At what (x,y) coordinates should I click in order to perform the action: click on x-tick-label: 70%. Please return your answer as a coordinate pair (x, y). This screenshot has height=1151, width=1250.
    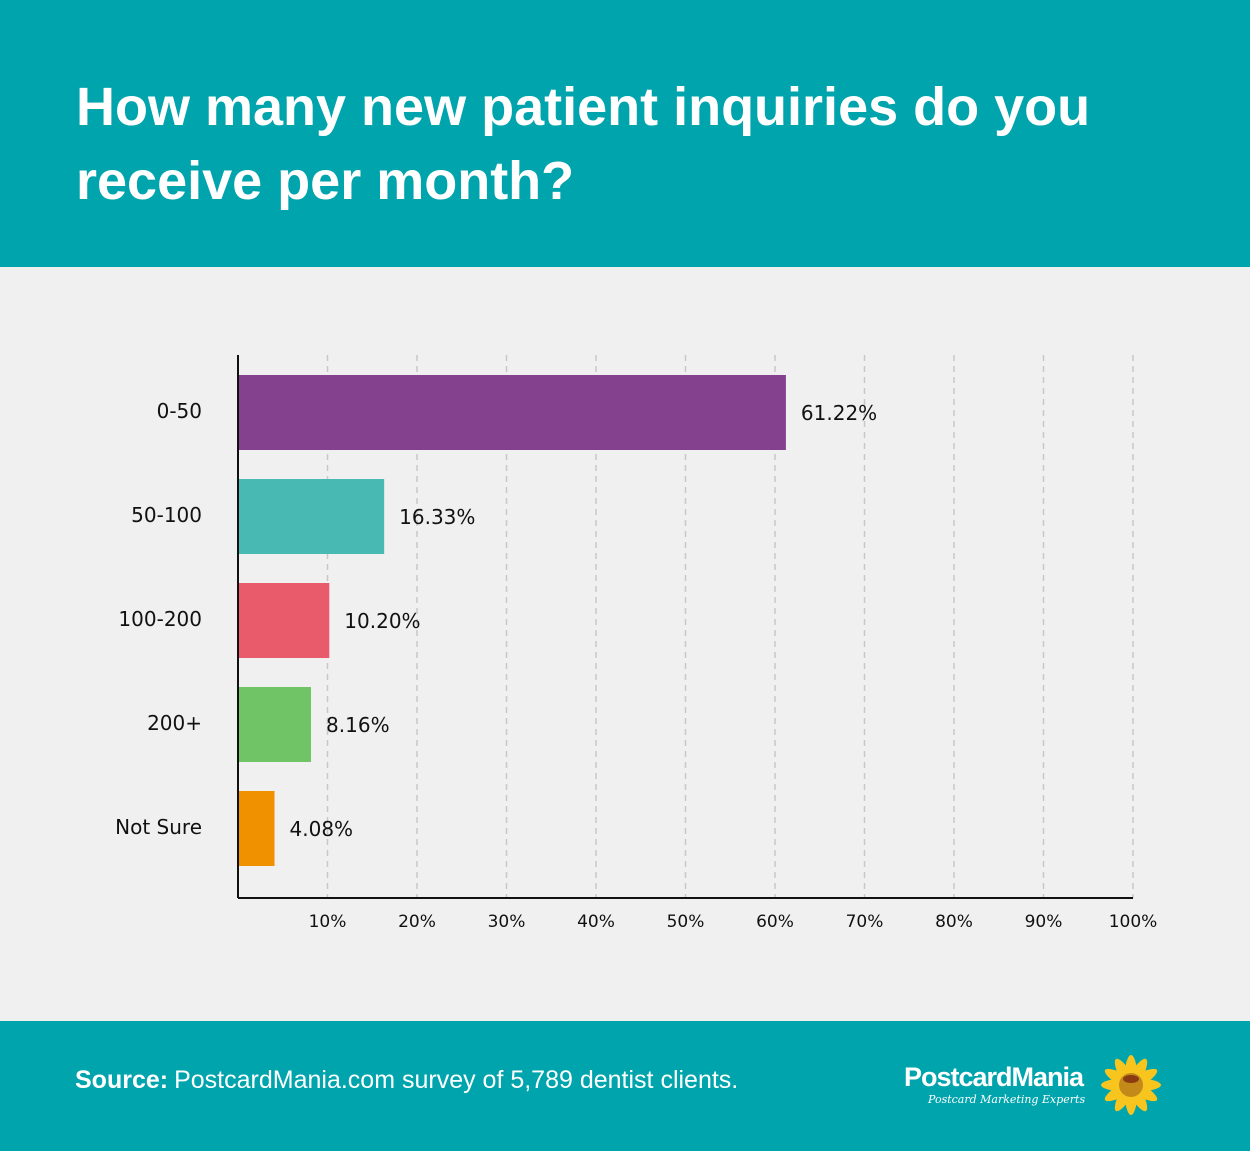
    Looking at the image, I should click on (865, 922).